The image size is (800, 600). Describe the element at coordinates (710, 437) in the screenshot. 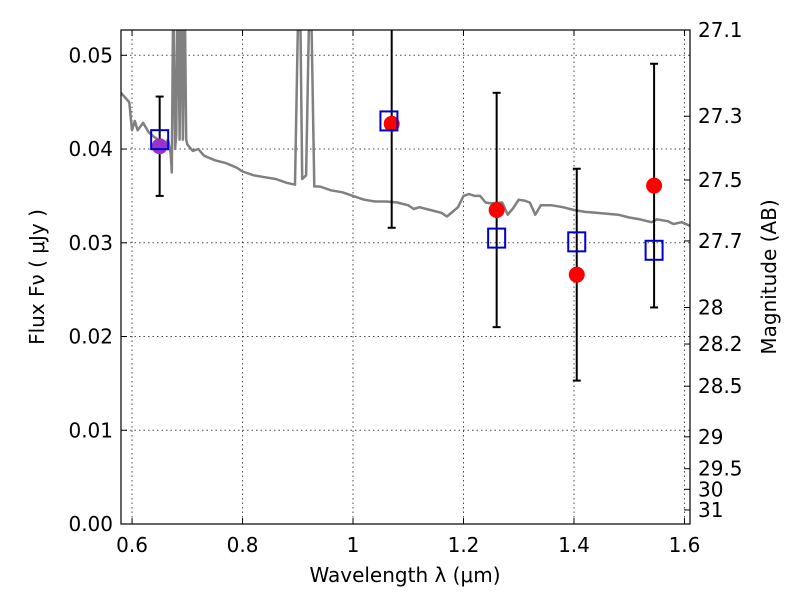

I see `y2-tick-label: 29` at that location.